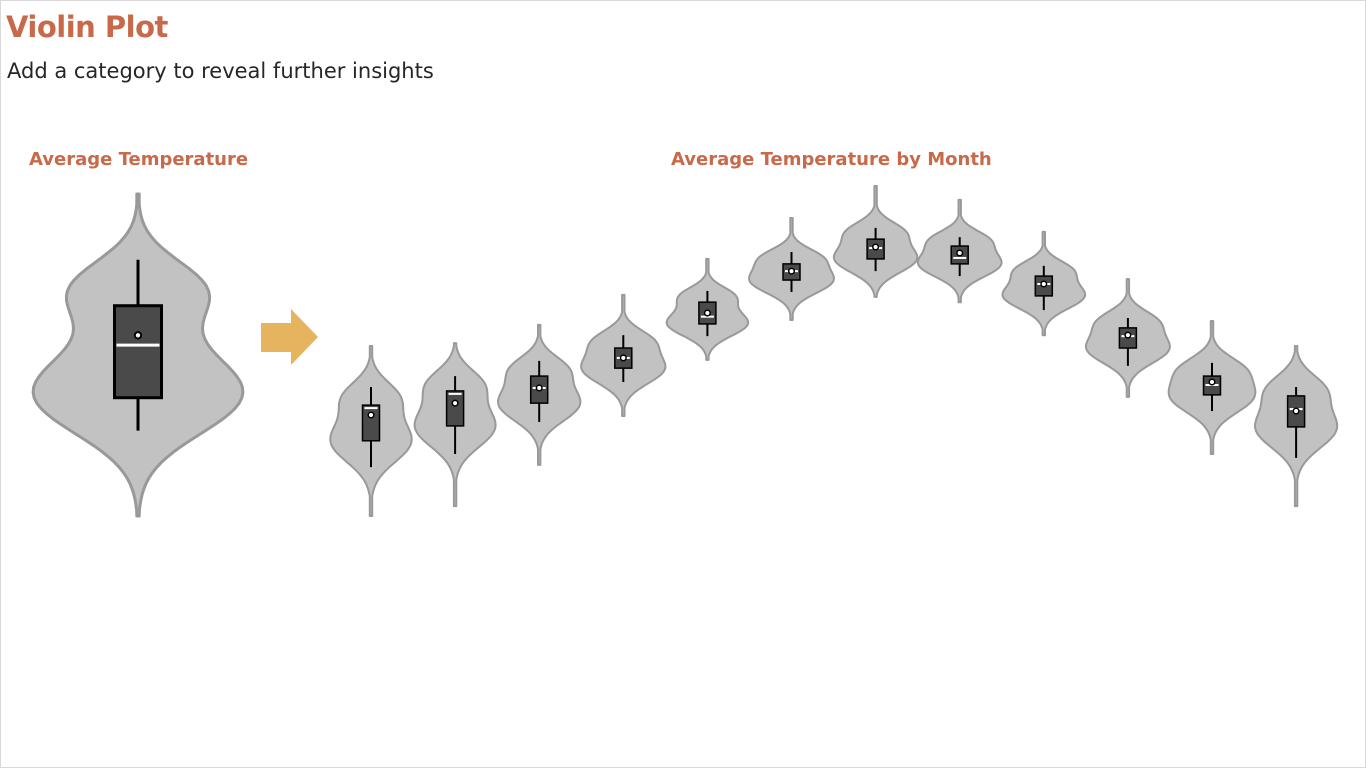  Describe the element at coordinates (831, 159) in the screenshot. I see `monthly-chart-title: Average Temperature by Month` at that location.